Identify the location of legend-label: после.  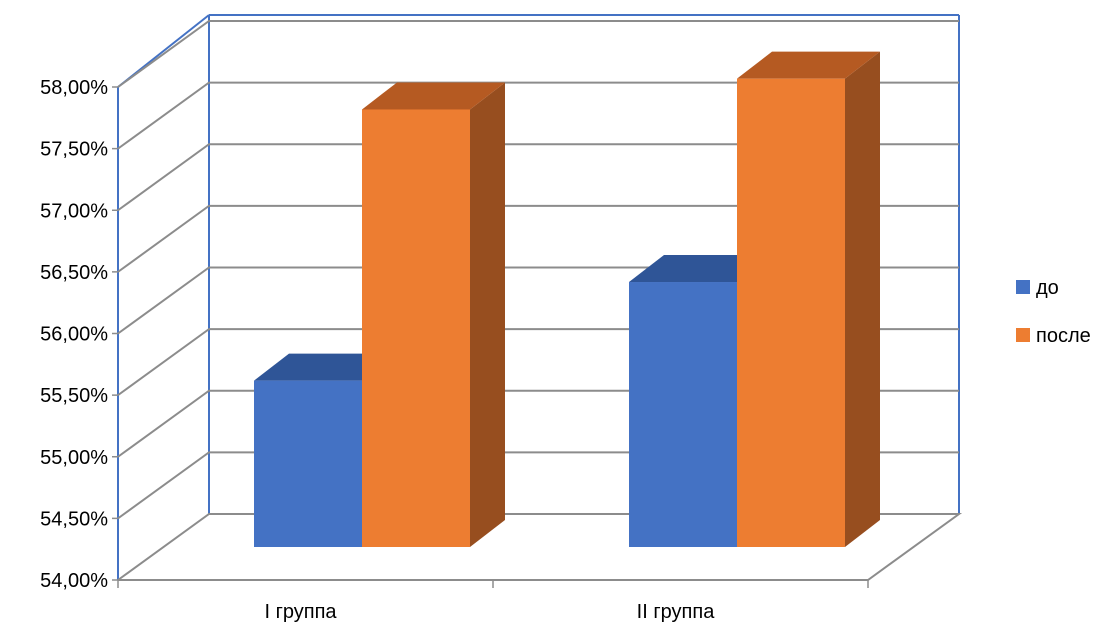
(1063, 336).